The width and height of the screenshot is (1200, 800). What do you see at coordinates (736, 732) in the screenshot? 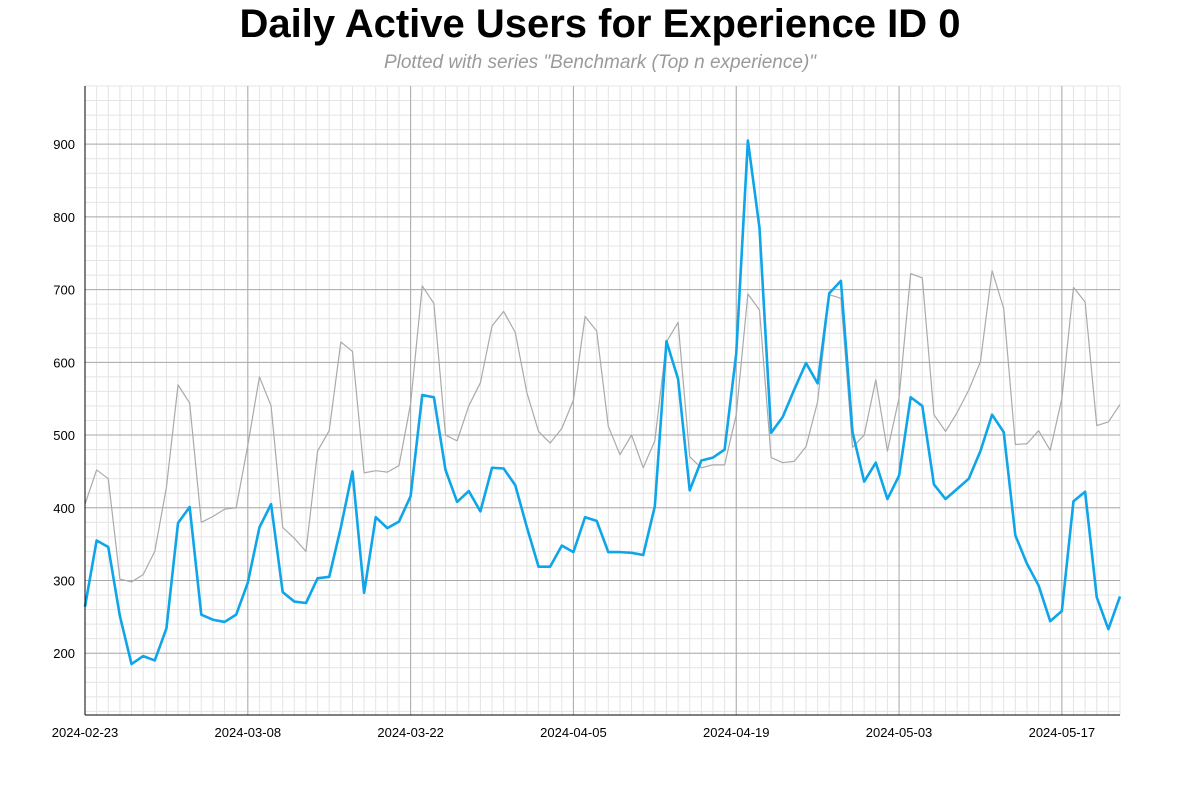
I see `x-tick-label: 2024-04-19` at bounding box center [736, 732].